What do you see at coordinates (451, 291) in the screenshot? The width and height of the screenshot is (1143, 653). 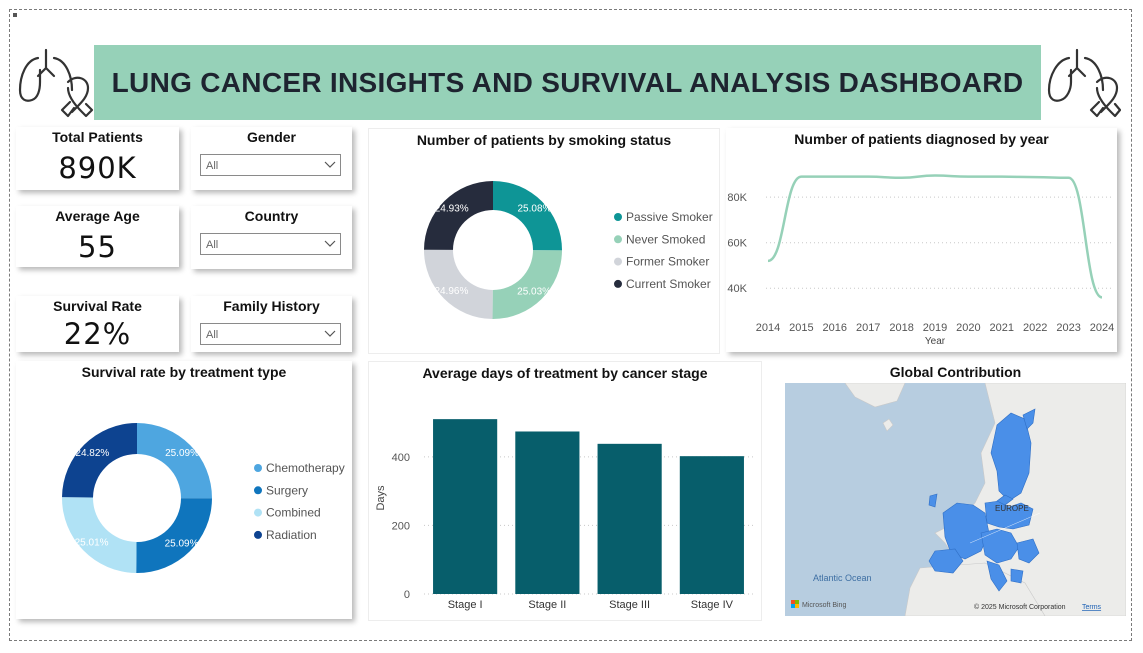 I see `slice-data-label: 24.96%` at bounding box center [451, 291].